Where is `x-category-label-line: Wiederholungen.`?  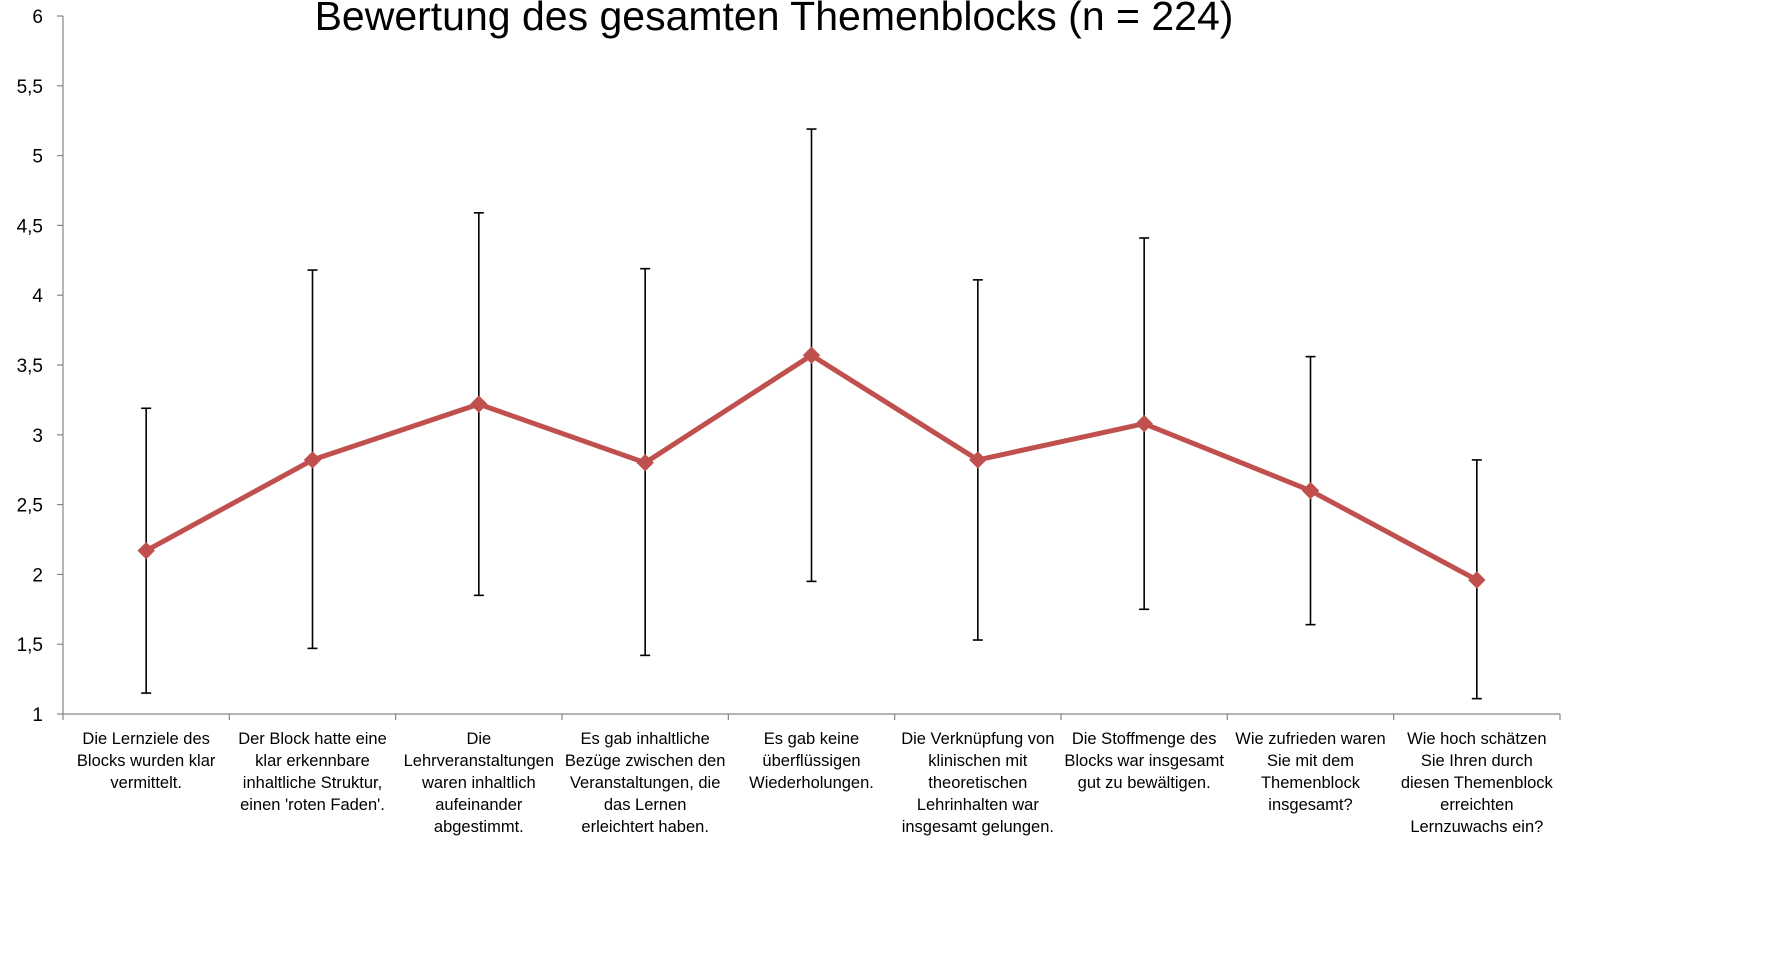 x-category-label-line: Wiederholungen. is located at coordinates (811, 783).